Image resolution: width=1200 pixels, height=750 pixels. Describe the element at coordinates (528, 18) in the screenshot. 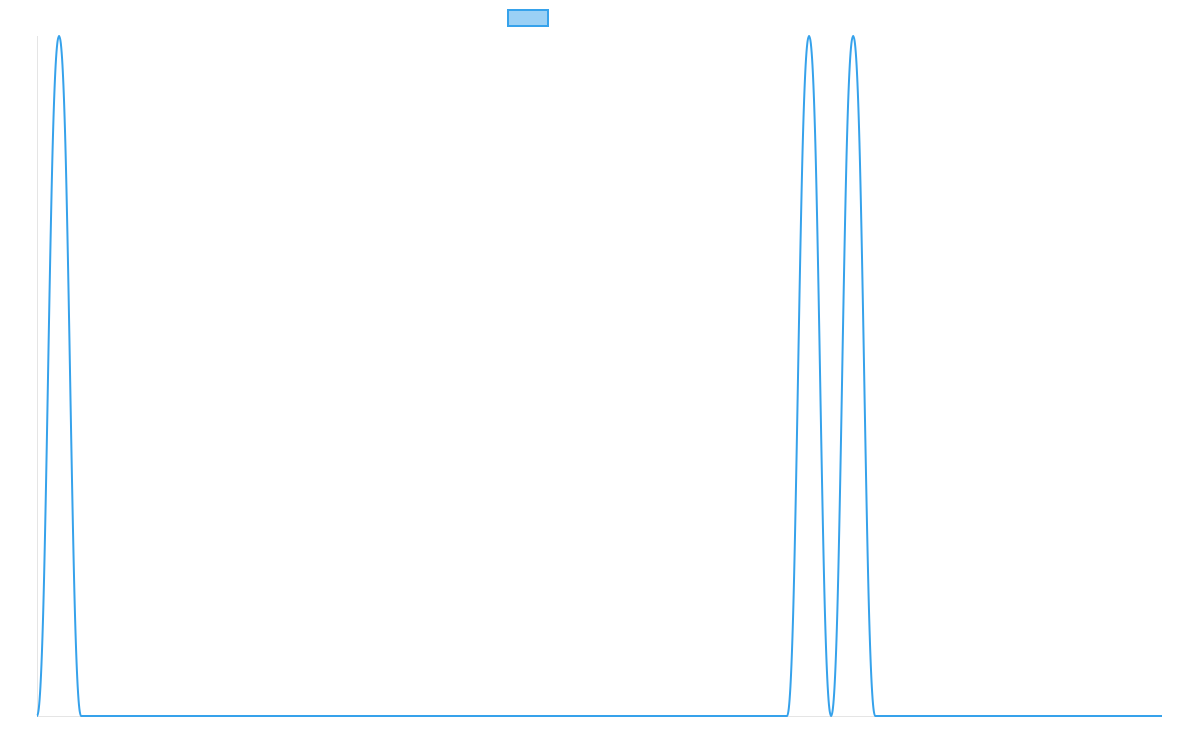

I see `legend-swatch` at that location.